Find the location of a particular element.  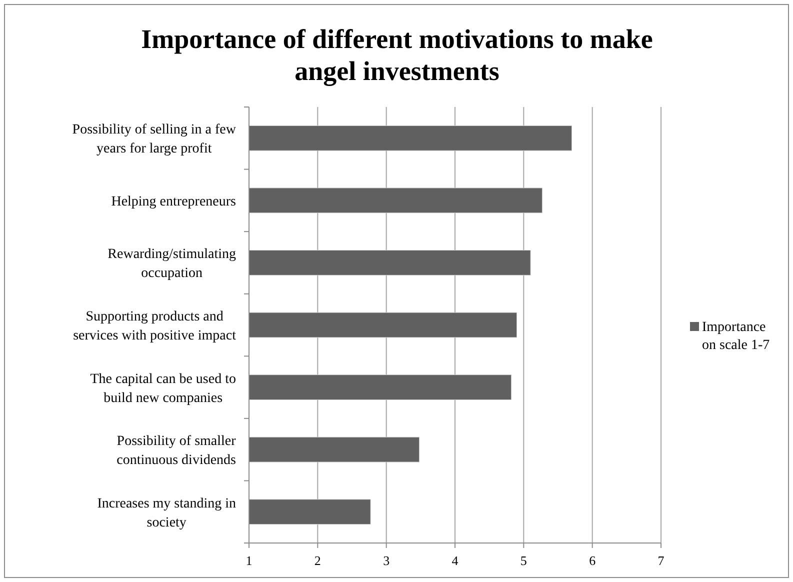

y-tick-label: Supporting products and services with positive impact is located at coordinates (154, 327).